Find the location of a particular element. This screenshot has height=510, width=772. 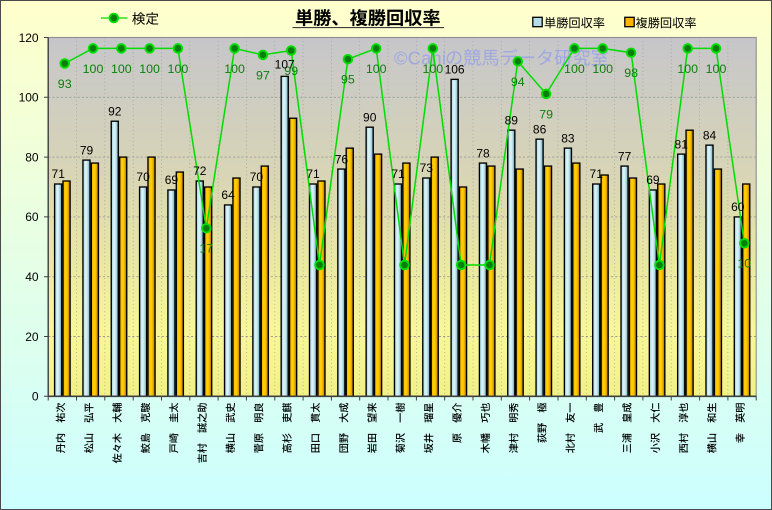

svg-text: 90 is located at coordinates (370, 117).